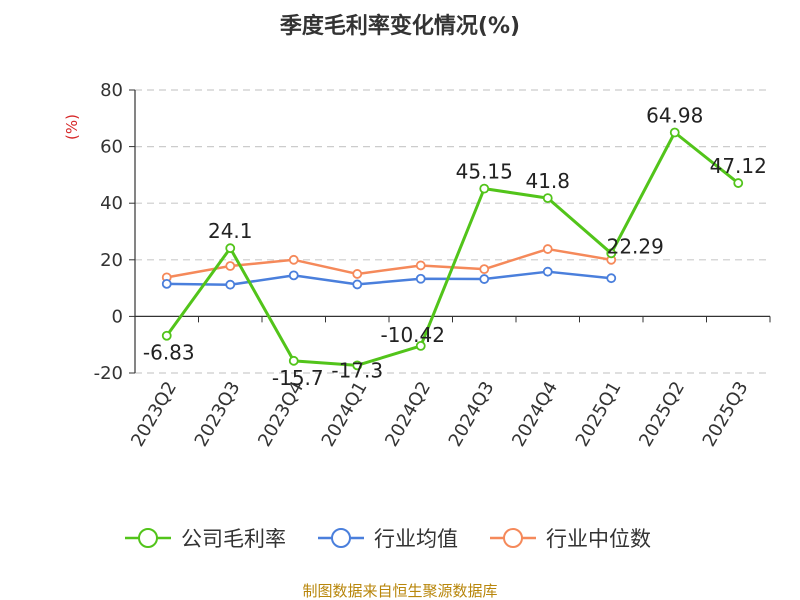 This screenshot has width=800, height=600. I want to click on series-line, so click(389, 278).